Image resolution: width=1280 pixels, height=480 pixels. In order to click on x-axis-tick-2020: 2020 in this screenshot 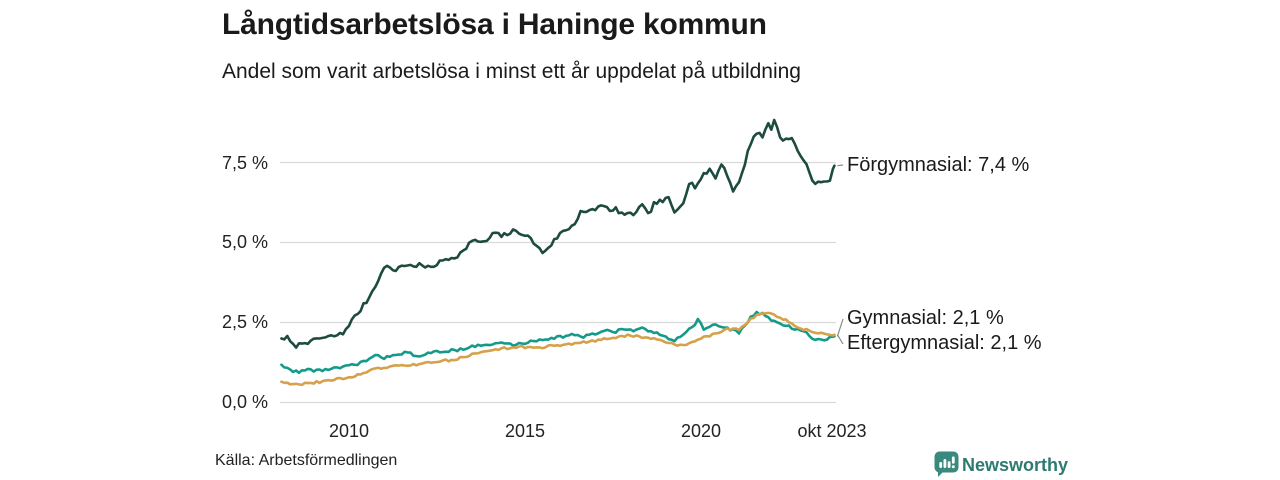, I will do `click(701, 431)`.